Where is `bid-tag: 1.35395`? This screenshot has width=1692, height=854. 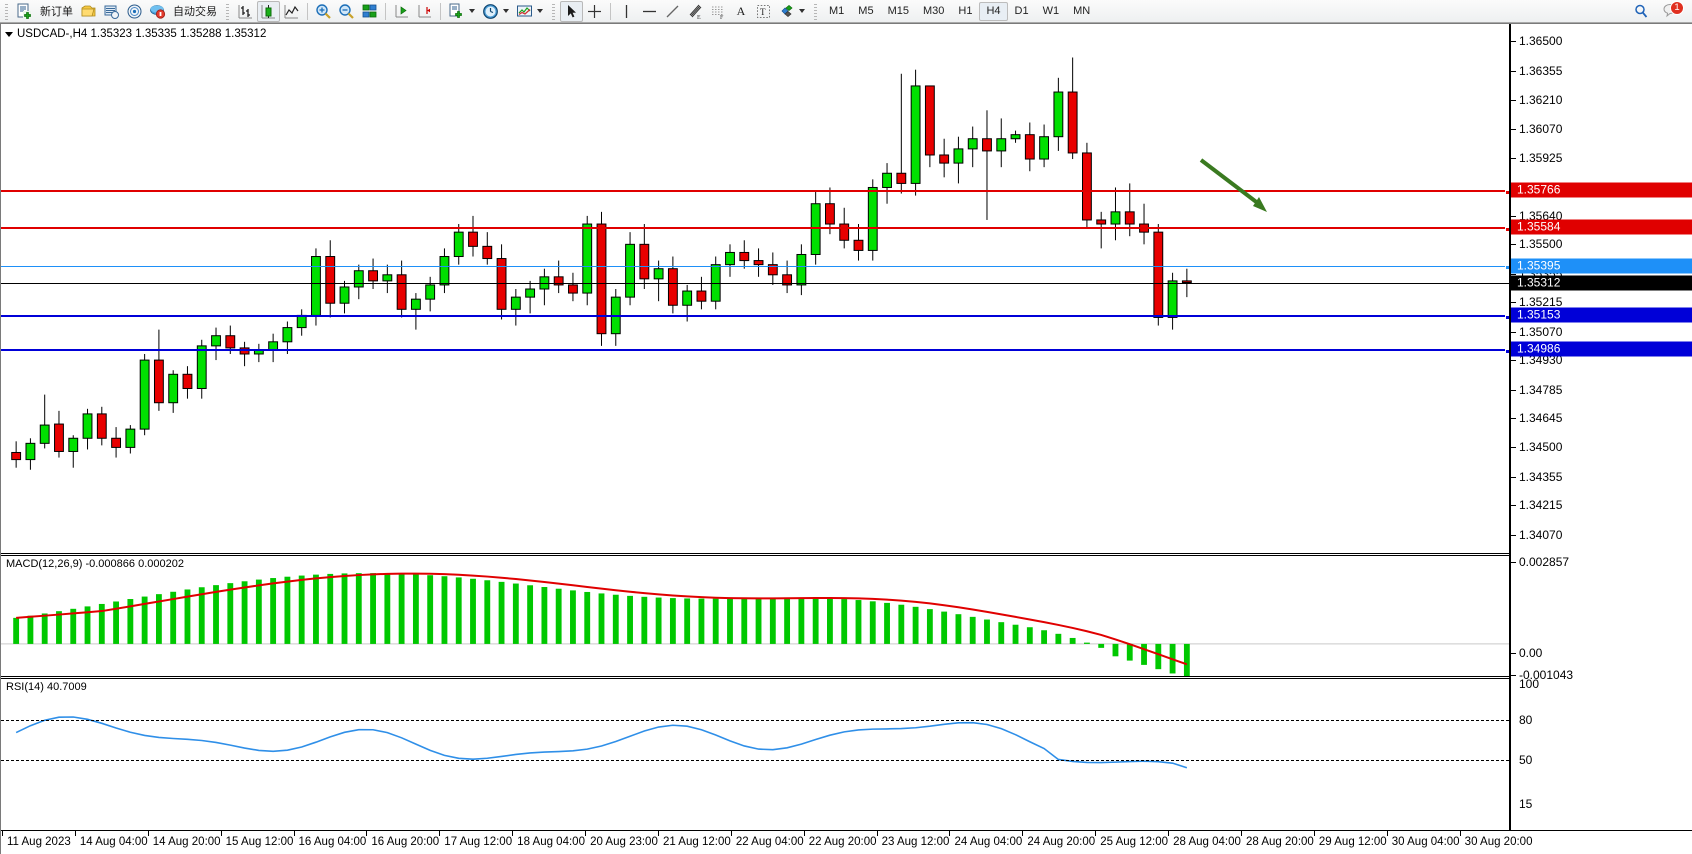
bid-tag: 1.35395 is located at coordinates (1601, 266).